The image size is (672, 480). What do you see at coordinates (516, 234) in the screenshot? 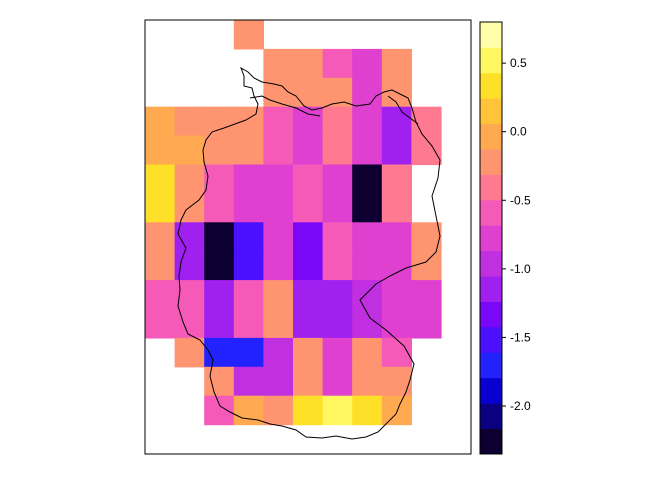
I see `legend-ticks: 0.5 0.0 -0.5 -1.0 -1.5 -2.0` at bounding box center [516, 234].